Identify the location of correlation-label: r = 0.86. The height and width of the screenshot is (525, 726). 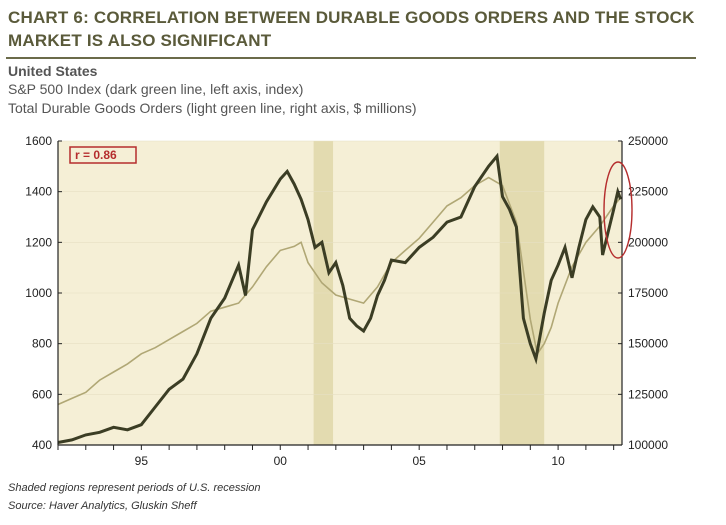
(96, 155).